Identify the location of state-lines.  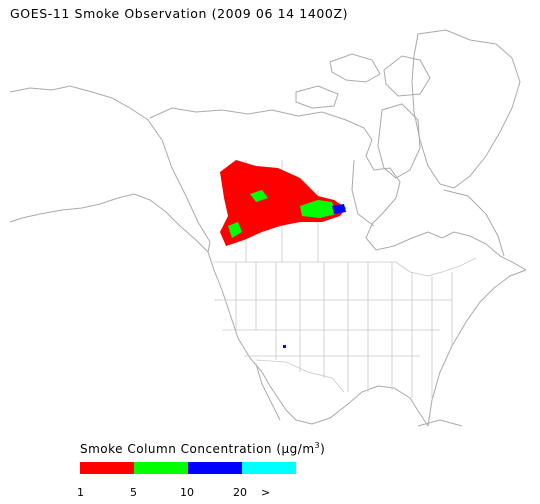
(333, 331).